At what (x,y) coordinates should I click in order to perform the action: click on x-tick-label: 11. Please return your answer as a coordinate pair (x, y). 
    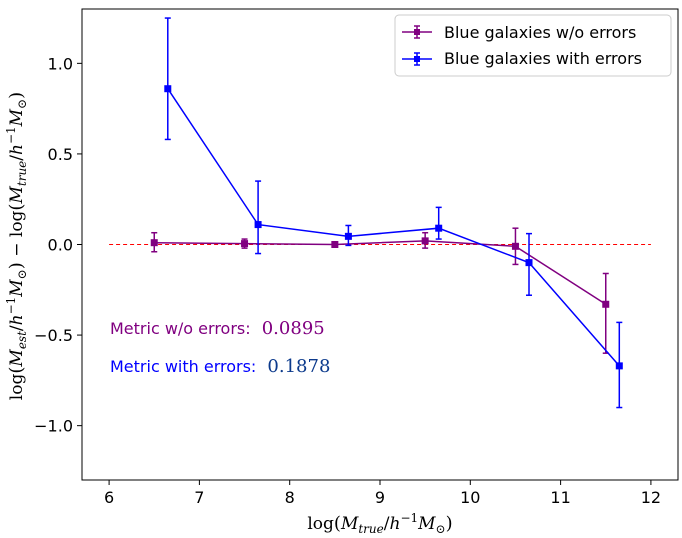
    Looking at the image, I should click on (560, 497).